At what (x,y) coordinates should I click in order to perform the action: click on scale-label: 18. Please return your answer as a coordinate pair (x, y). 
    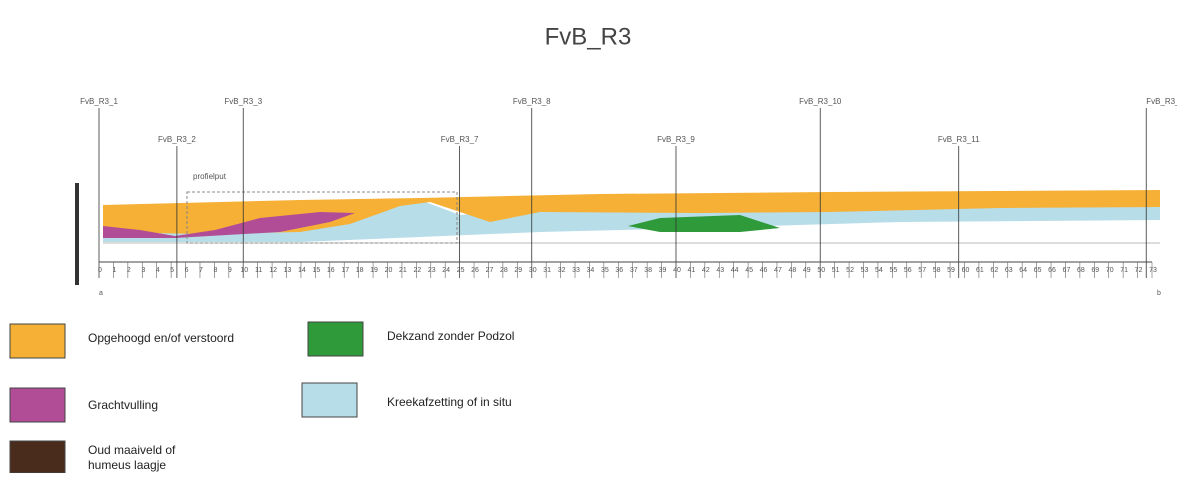
    Looking at the image, I should click on (360, 270).